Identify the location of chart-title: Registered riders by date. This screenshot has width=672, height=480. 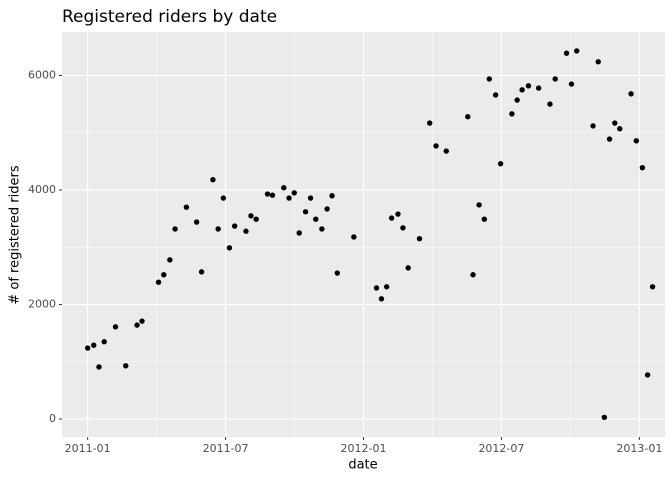
(169, 17).